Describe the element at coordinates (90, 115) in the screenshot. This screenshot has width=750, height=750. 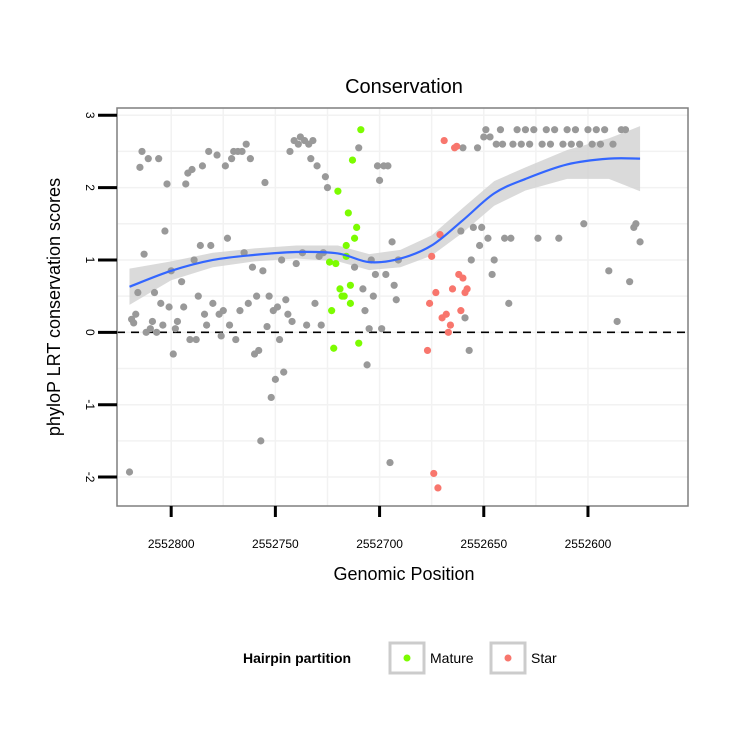
I see `y-tick-label: 3` at that location.